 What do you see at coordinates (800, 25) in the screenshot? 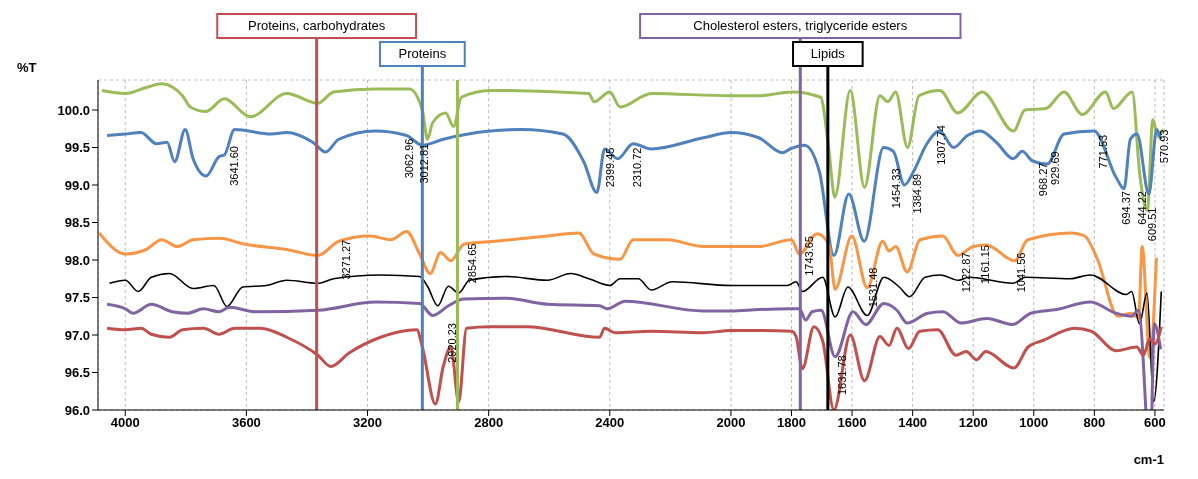
I see `ref-line-label: Cholesterol esters, triglyceride esters` at bounding box center [800, 25].